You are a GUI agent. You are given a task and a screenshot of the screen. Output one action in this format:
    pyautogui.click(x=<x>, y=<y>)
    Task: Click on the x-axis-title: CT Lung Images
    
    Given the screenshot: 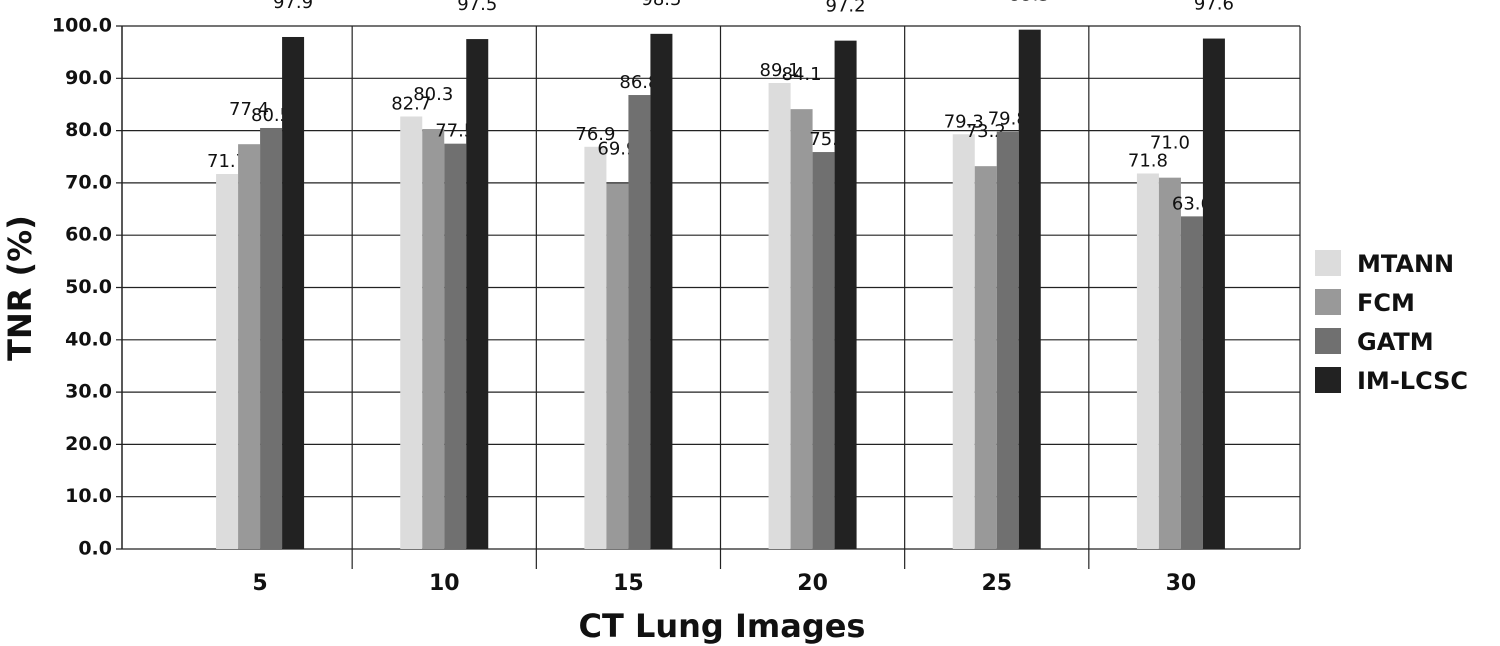 What is the action you would take?
    pyautogui.click(x=722, y=626)
    